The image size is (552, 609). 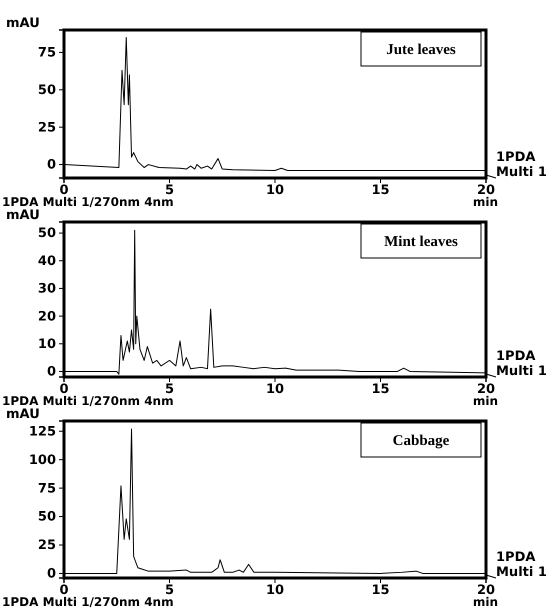 I want to click on y-tick-label: 100, so click(x=42, y=460).